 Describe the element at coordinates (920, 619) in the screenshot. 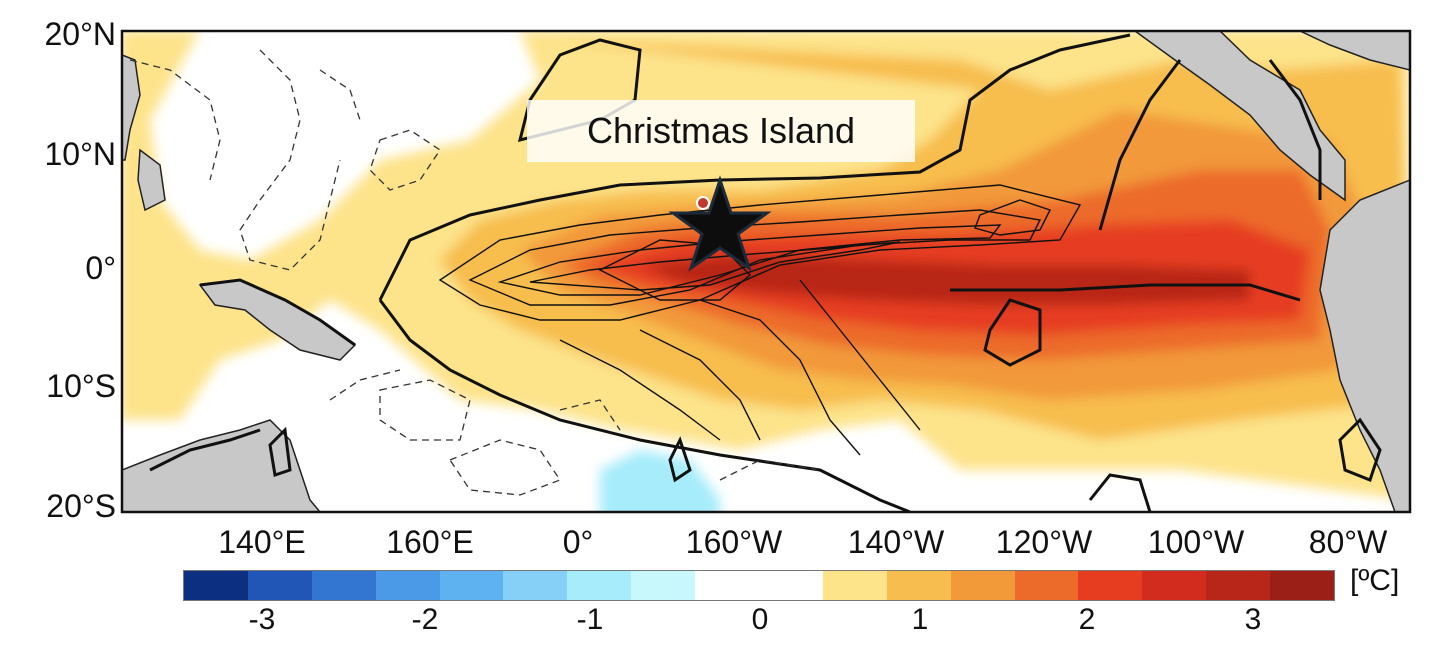

I see `colorbar-tick-label: 1` at that location.